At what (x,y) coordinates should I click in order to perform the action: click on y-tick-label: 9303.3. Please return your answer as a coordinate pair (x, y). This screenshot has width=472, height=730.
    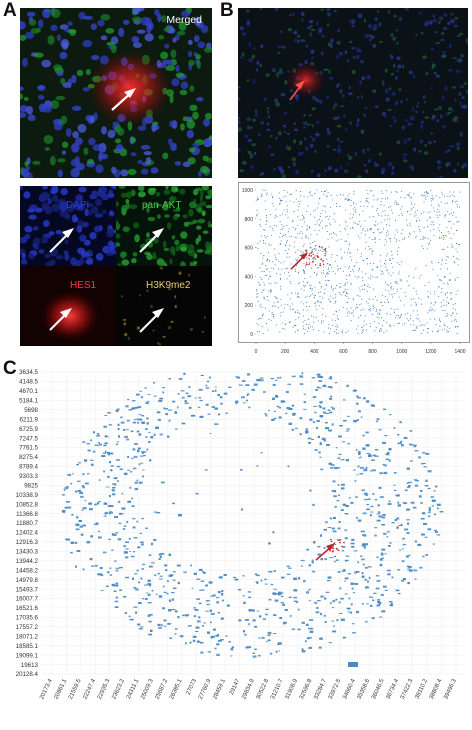
    Looking at the image, I should click on (28, 476).